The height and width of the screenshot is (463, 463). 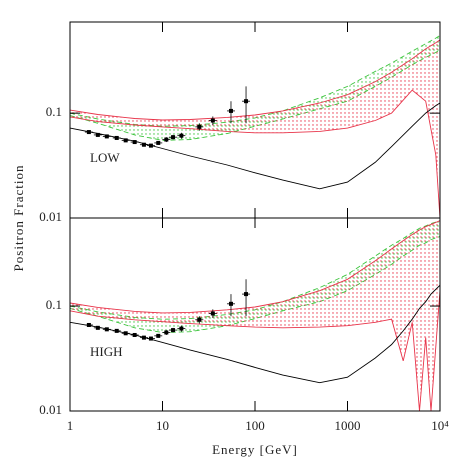 What do you see at coordinates (255, 449) in the screenshot?
I see `x-axis-label: Energy [GeV]` at bounding box center [255, 449].